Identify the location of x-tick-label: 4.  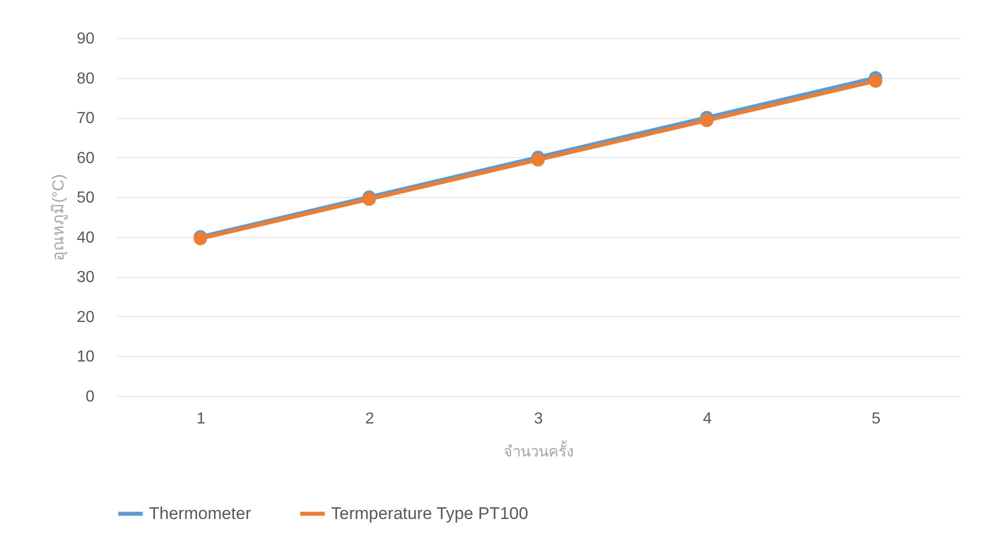
(707, 419).